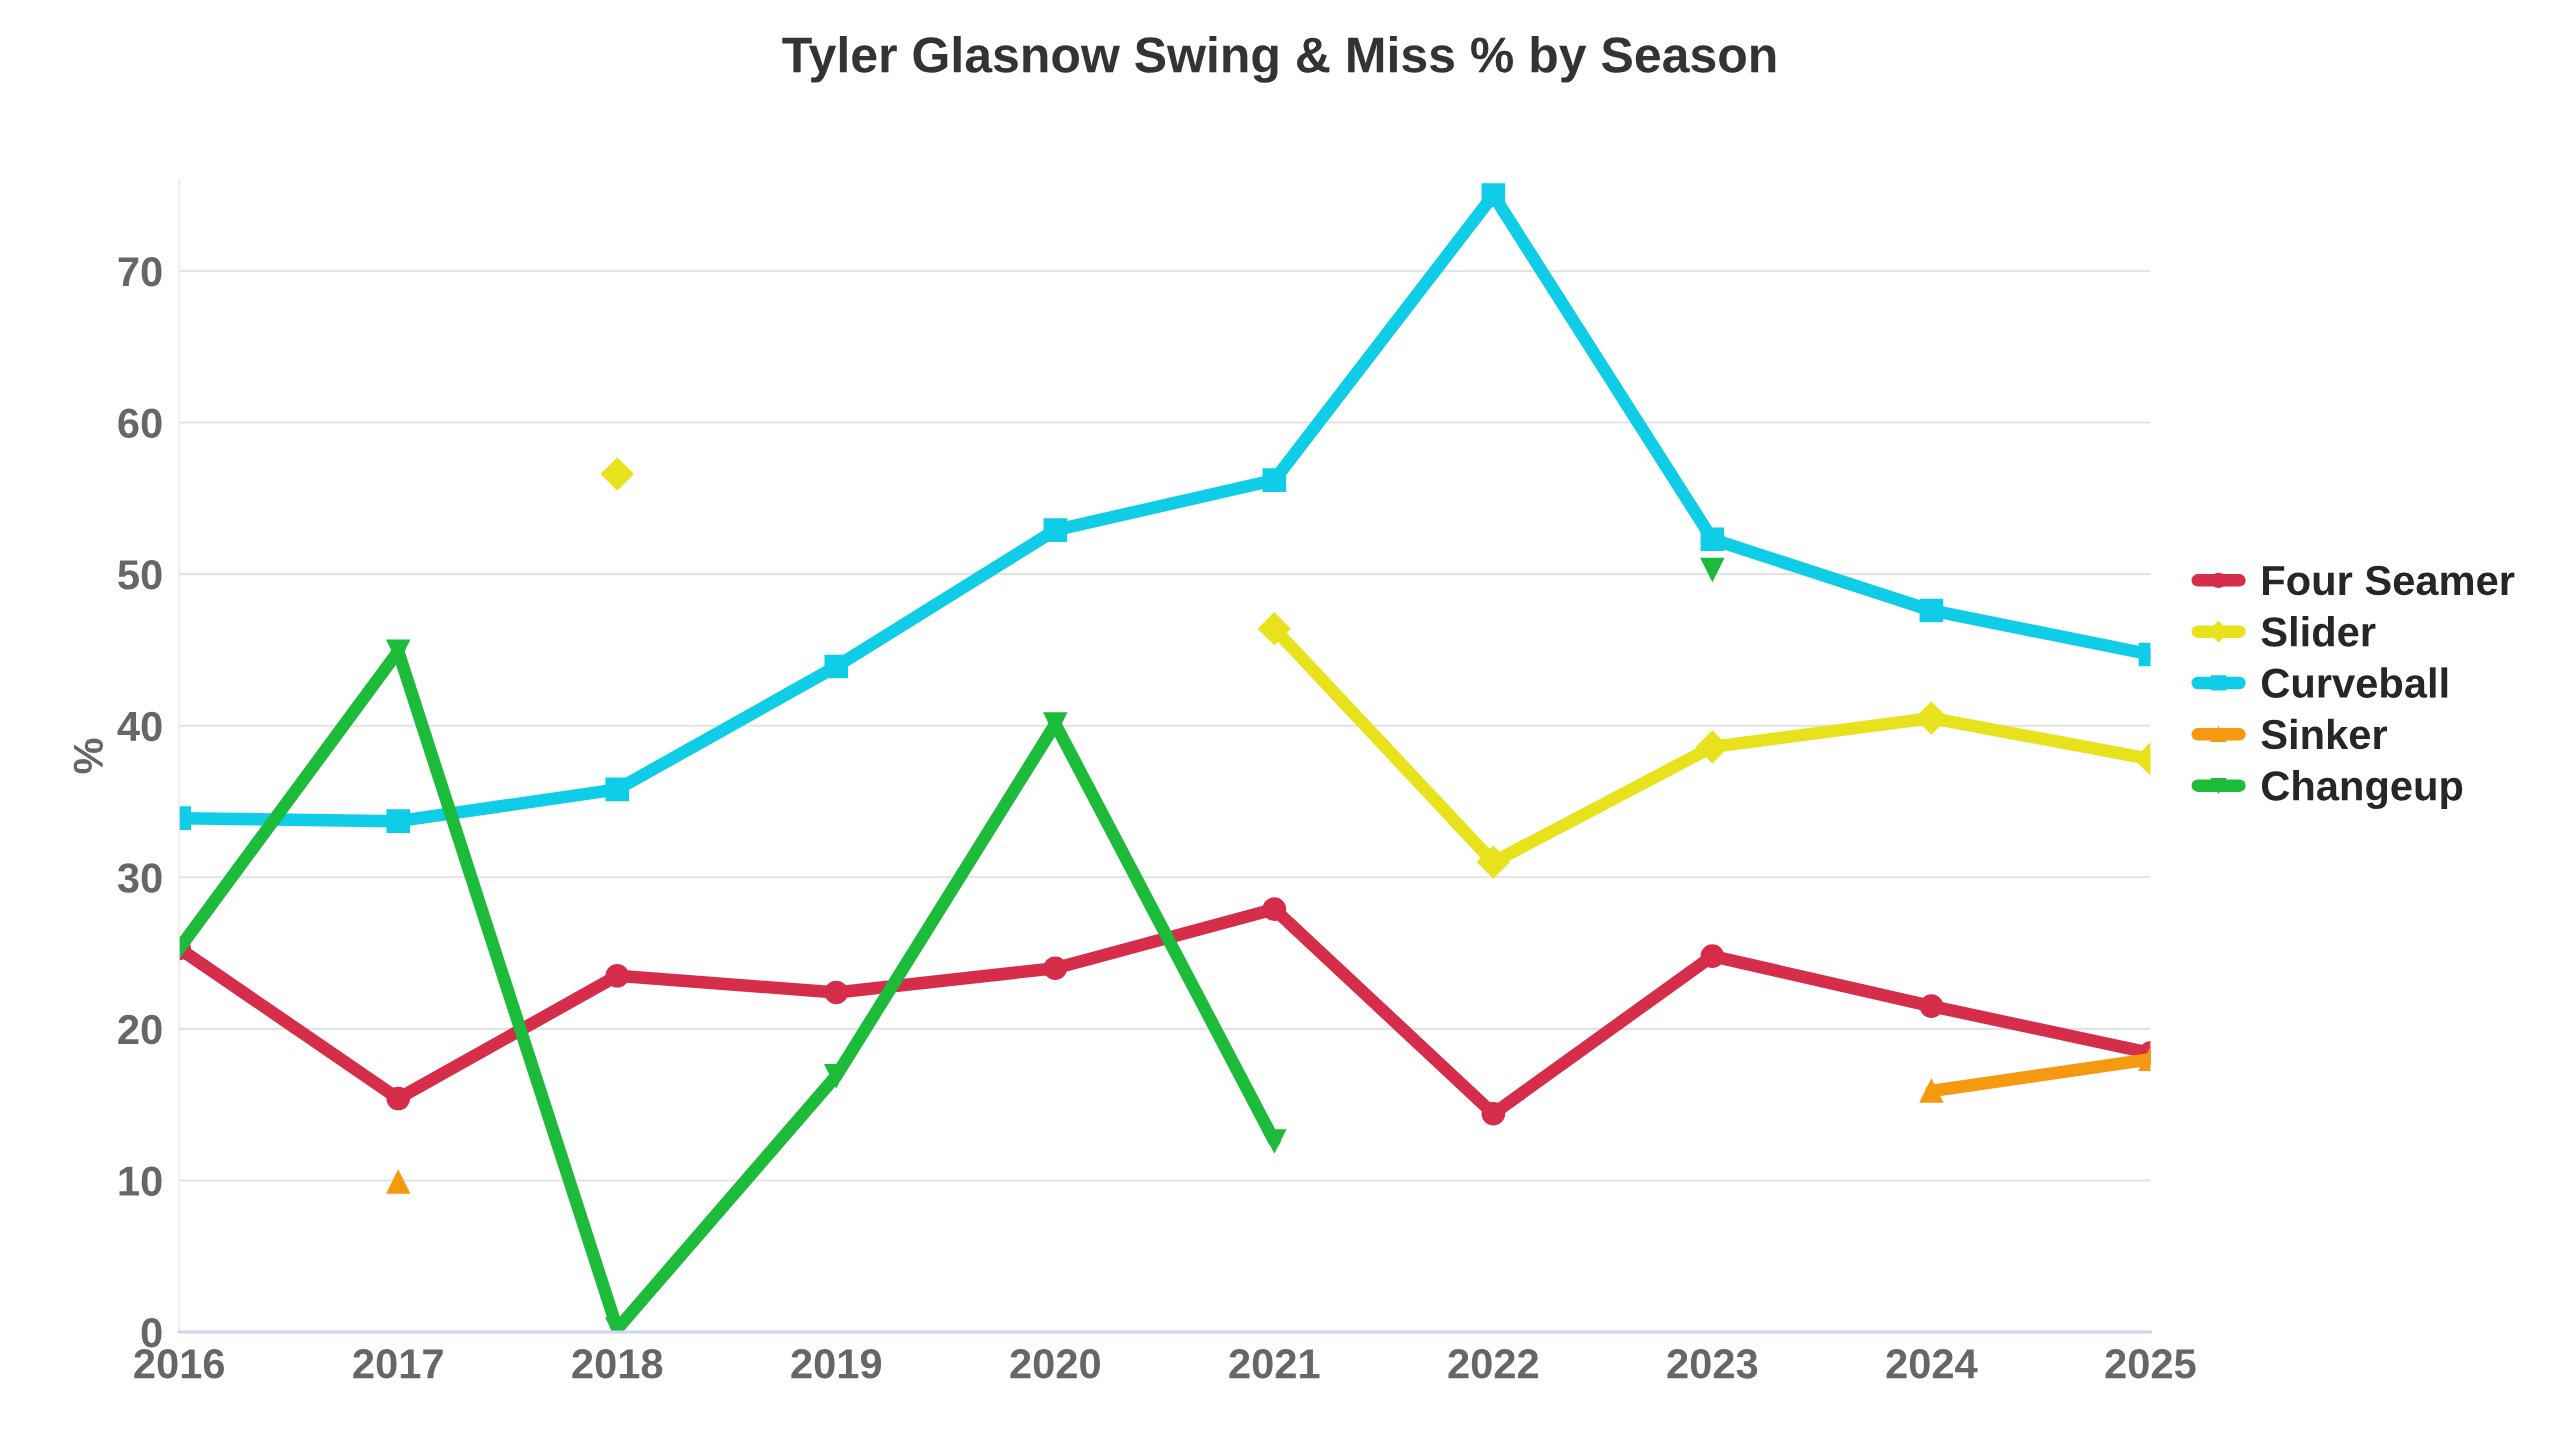 The height and width of the screenshot is (1440, 2560). I want to click on chart-title: Tyler Glasnow Swing & Miss % by Season, so click(1279, 59).